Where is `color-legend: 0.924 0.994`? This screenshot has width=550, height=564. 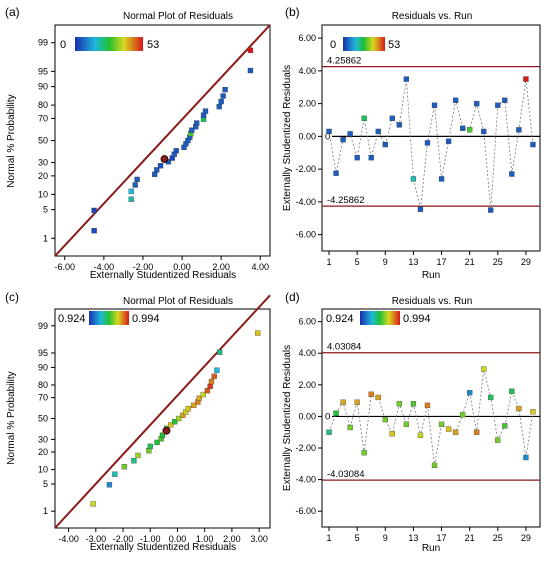
color-legend: 0.924 0.994 is located at coordinates (109, 318).